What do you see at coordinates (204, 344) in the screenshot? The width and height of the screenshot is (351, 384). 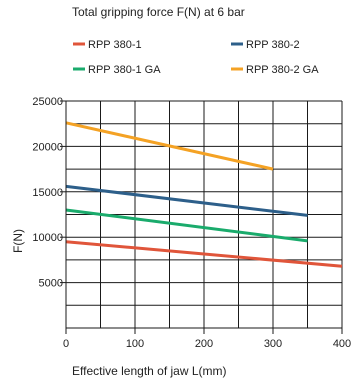 I see `x-tick-label: 200` at bounding box center [204, 344].